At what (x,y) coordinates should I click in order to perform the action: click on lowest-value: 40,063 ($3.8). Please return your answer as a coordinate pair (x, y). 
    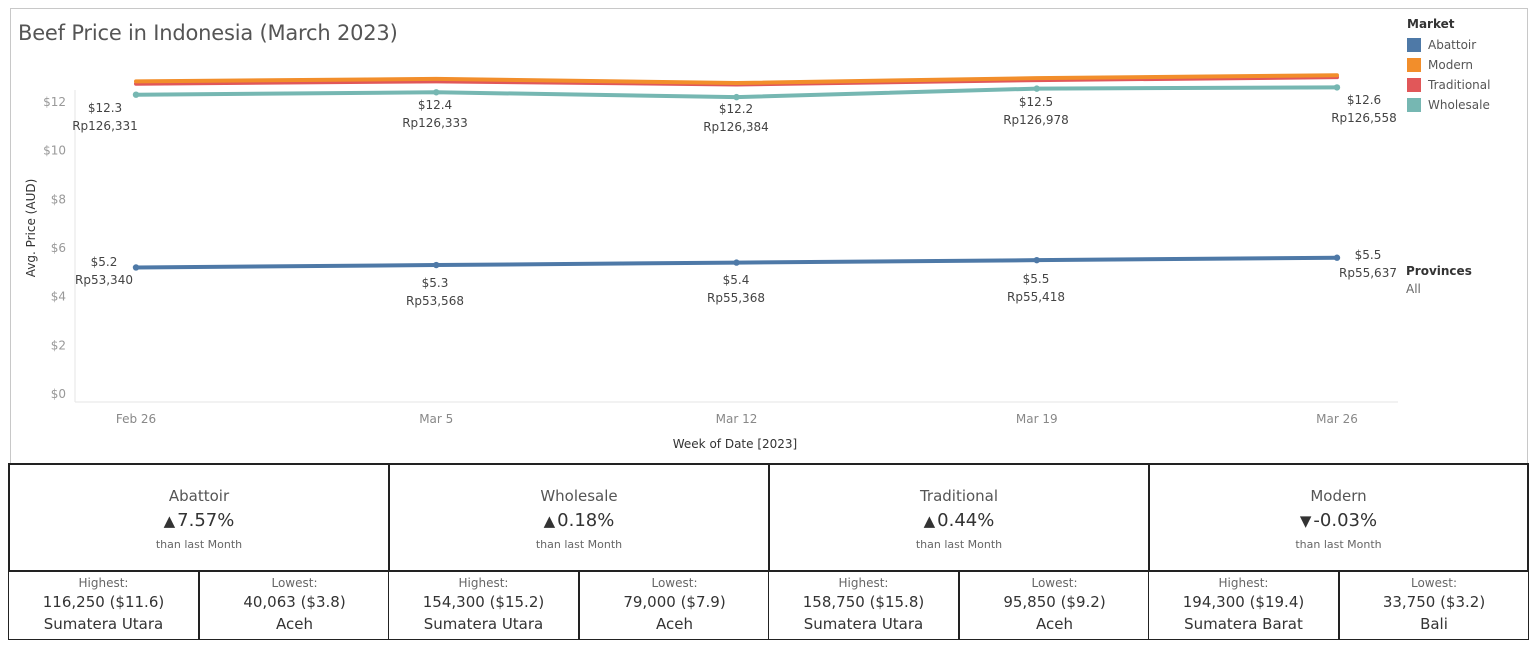
    Looking at the image, I should click on (294, 602).